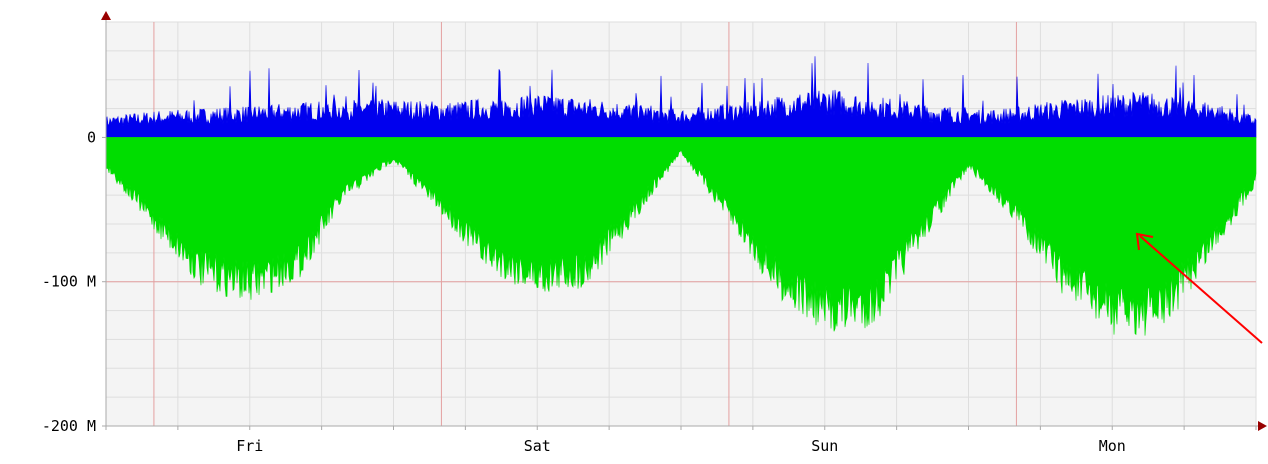  Describe the element at coordinates (537, 446) in the screenshot. I see `x-tick-label: Sat` at that location.